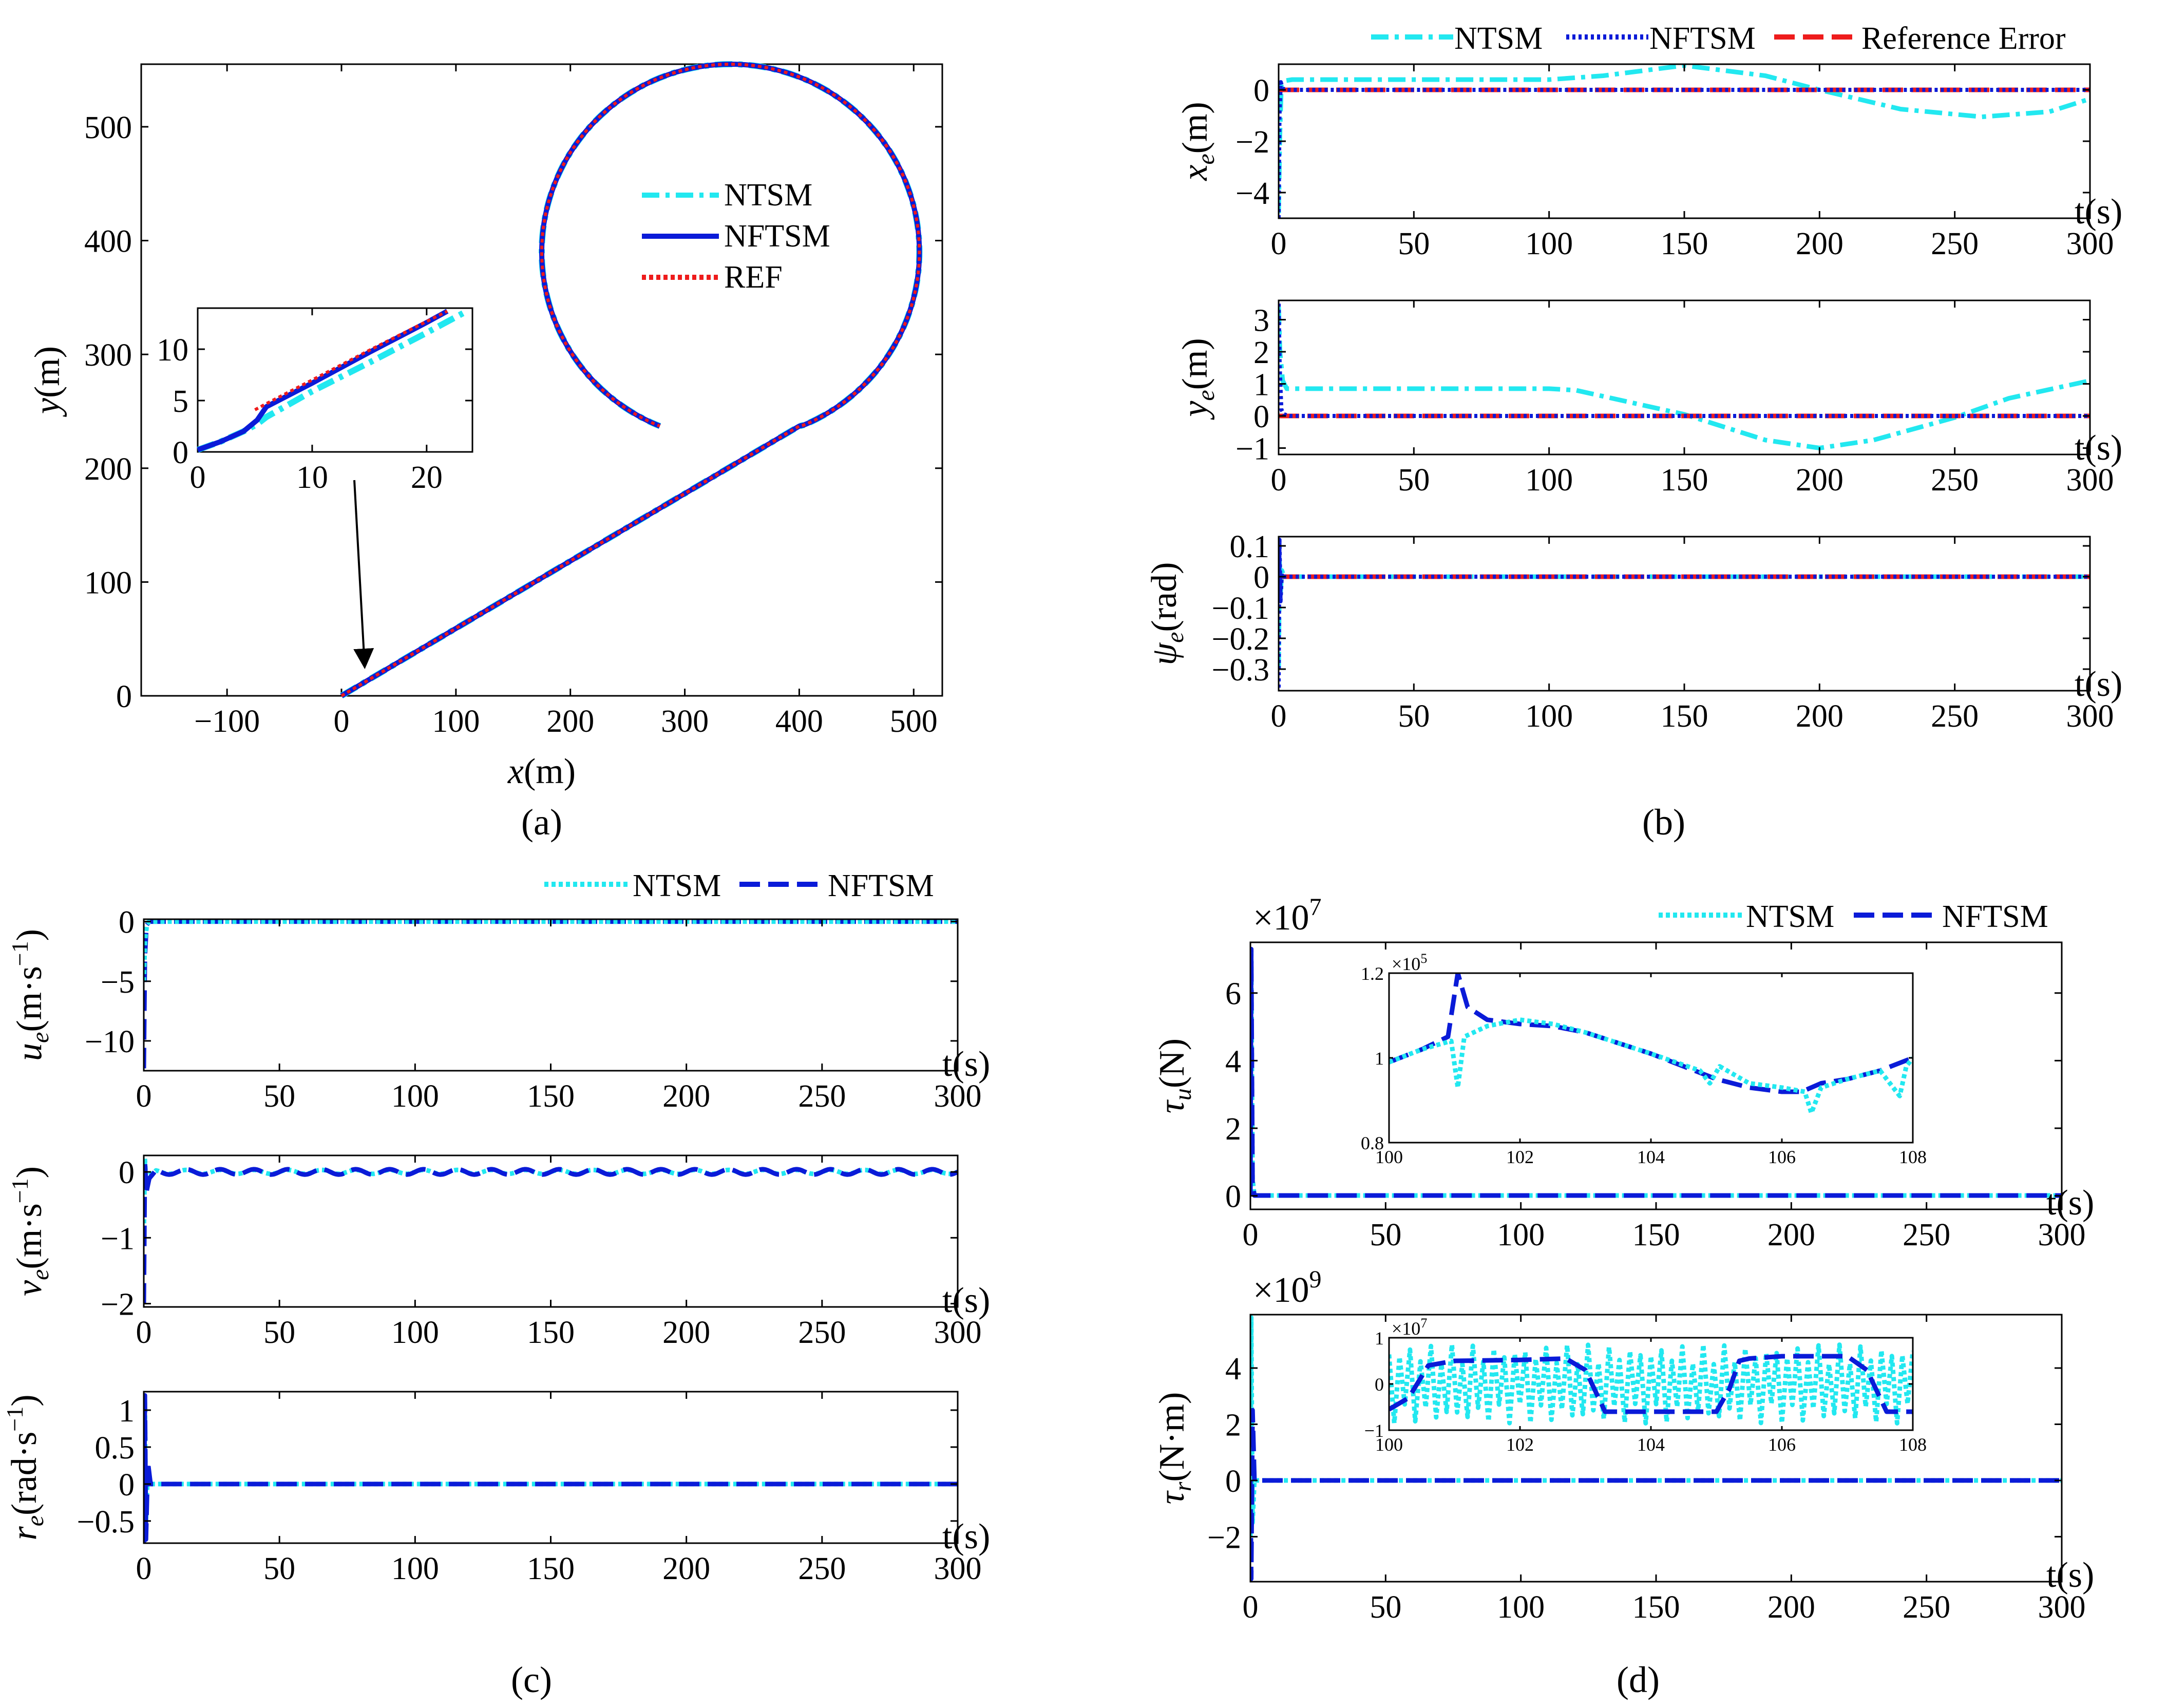  Describe the element at coordinates (1684, 360) in the screenshot. I see `series-b2-nftsm` at that location.